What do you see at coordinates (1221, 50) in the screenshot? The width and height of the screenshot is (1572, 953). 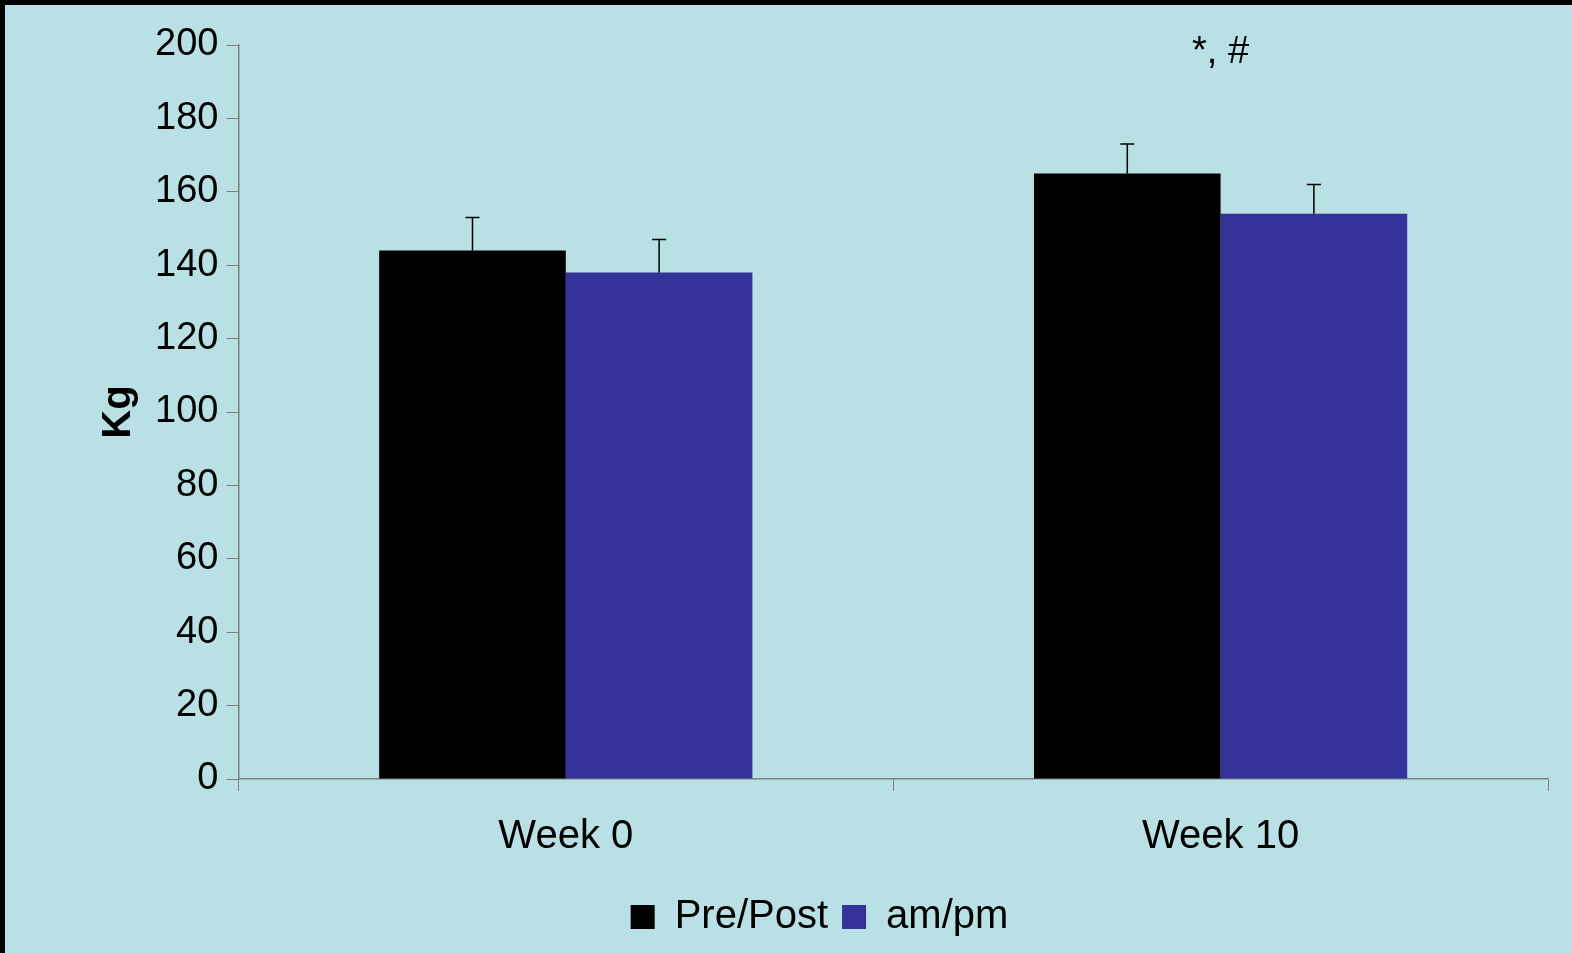 I see `annotation: *, #` at bounding box center [1221, 50].